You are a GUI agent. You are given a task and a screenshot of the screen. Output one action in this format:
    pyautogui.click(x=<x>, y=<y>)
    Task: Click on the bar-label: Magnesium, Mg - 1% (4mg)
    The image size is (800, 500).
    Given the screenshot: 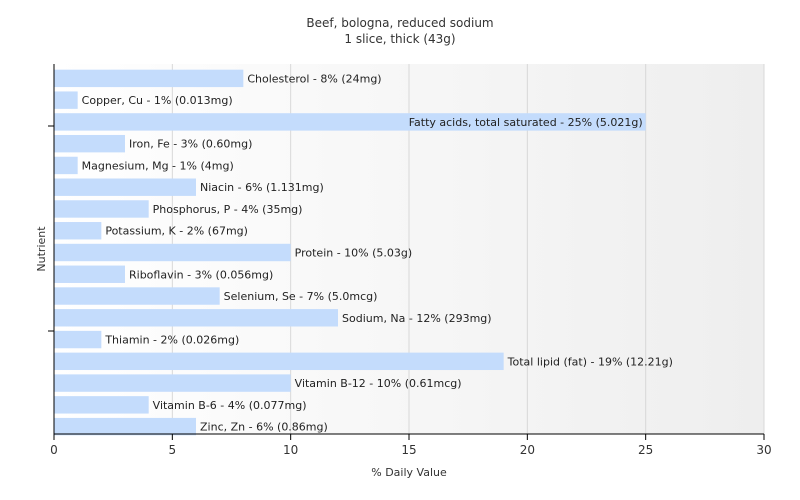 What is the action you would take?
    pyautogui.click(x=158, y=165)
    